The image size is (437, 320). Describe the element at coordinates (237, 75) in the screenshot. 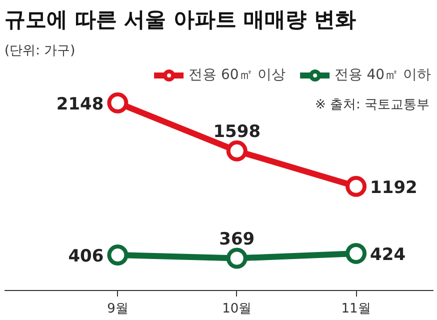

I see `legend-label: 전용 60㎡ 이상` at that location.